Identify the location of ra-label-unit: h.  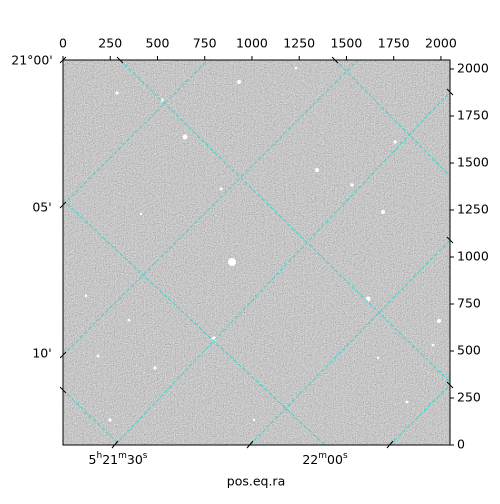
(99, 456).